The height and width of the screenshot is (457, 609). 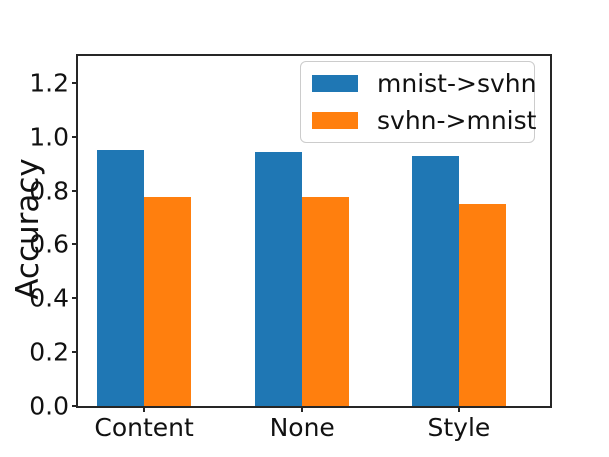 What do you see at coordinates (459, 427) in the screenshot?
I see `x-tick-label: Style` at bounding box center [459, 427].